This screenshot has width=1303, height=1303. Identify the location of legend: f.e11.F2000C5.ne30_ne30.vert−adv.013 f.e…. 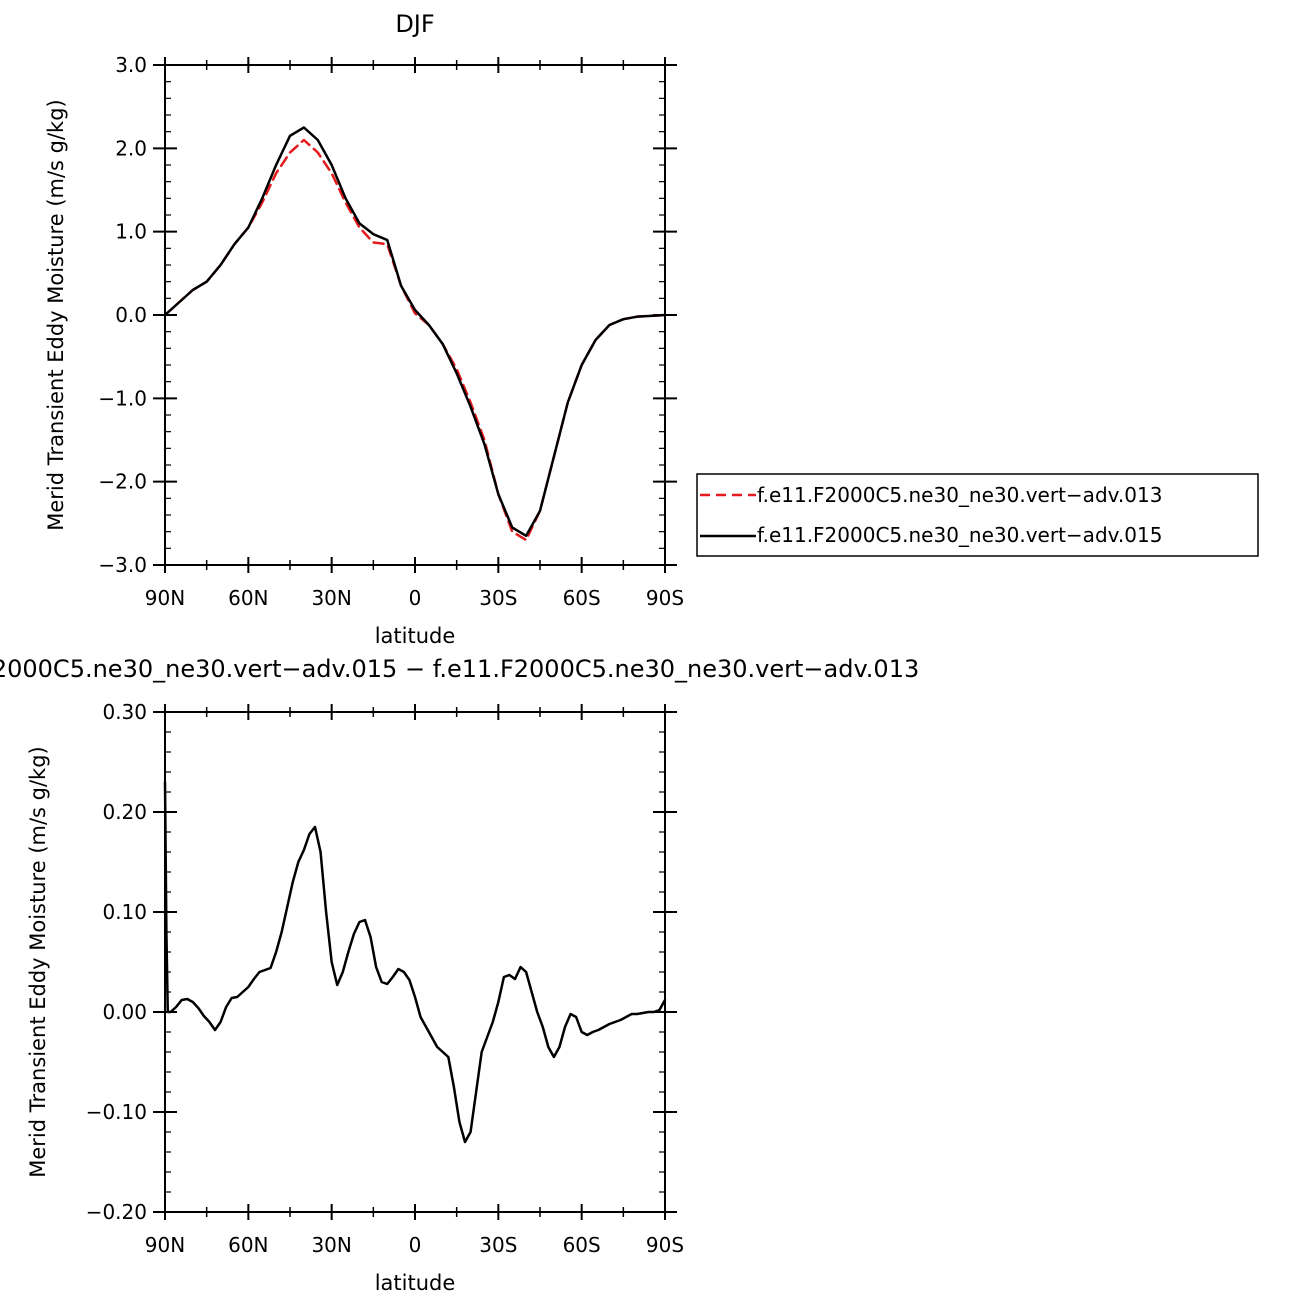
(977, 515).